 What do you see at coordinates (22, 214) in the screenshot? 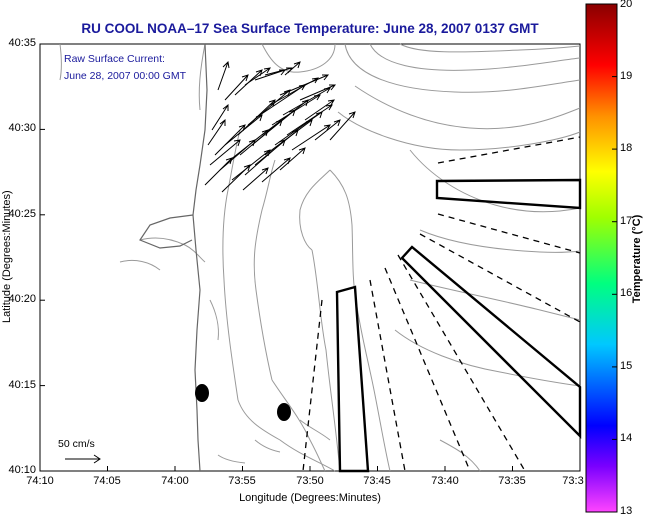
I see `y-tick-label: 40:25` at bounding box center [22, 214].